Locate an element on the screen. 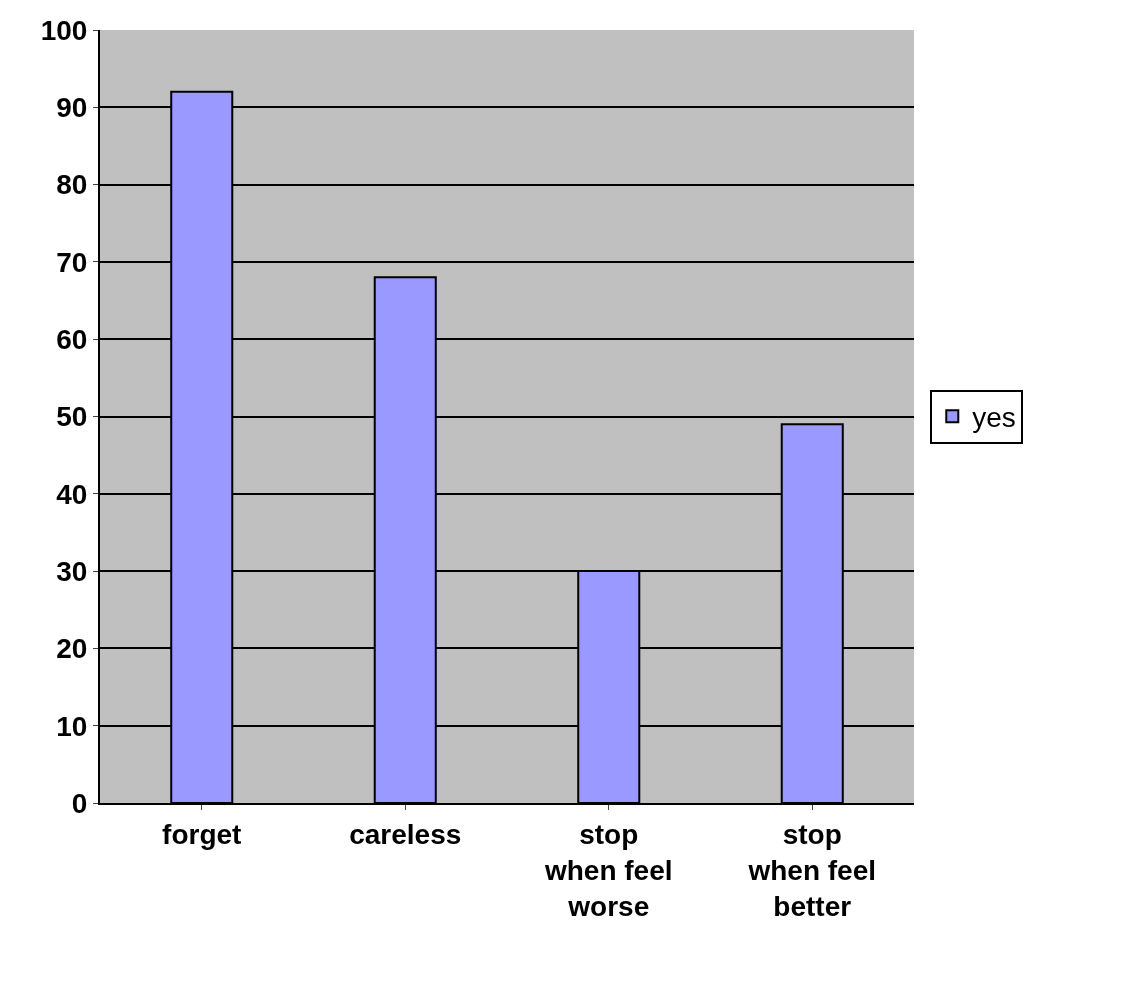 The width and height of the screenshot is (1144, 1003). y-tick-label: 70 is located at coordinates (72, 262).